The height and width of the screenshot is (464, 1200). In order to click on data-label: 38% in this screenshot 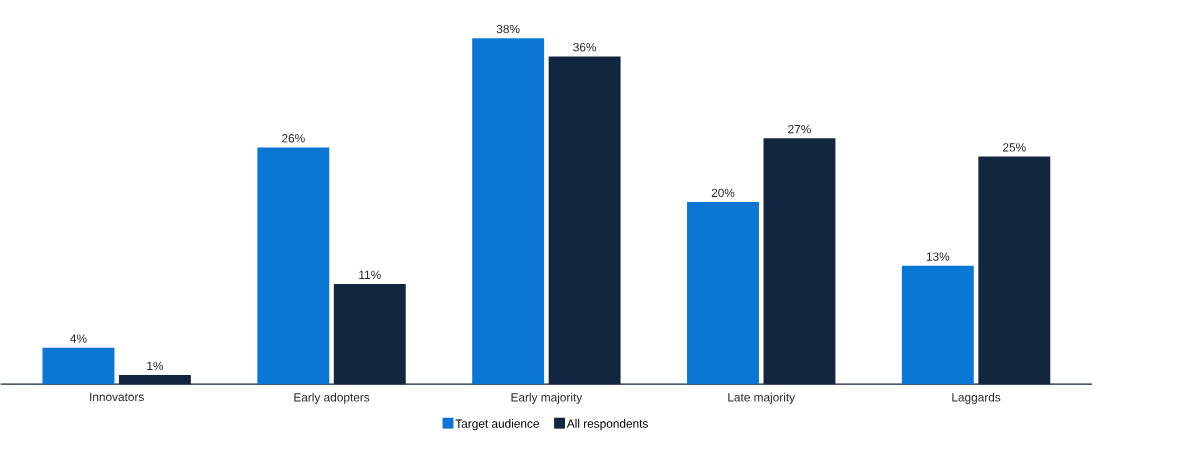, I will do `click(508, 29)`.